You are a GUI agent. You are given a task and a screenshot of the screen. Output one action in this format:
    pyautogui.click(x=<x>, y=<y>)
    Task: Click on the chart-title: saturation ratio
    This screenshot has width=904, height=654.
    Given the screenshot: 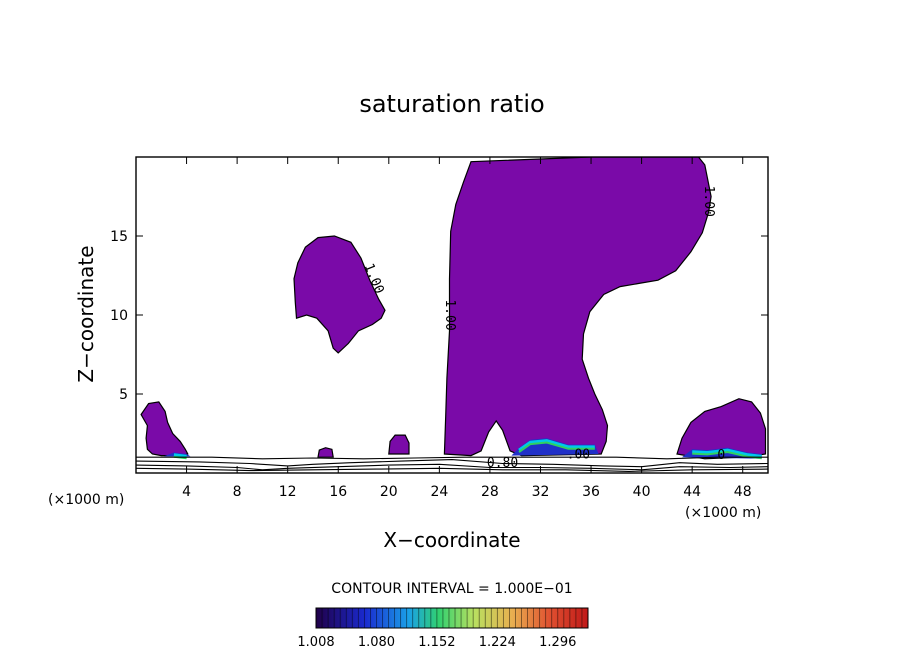 What is the action you would take?
    pyautogui.click(x=451, y=104)
    